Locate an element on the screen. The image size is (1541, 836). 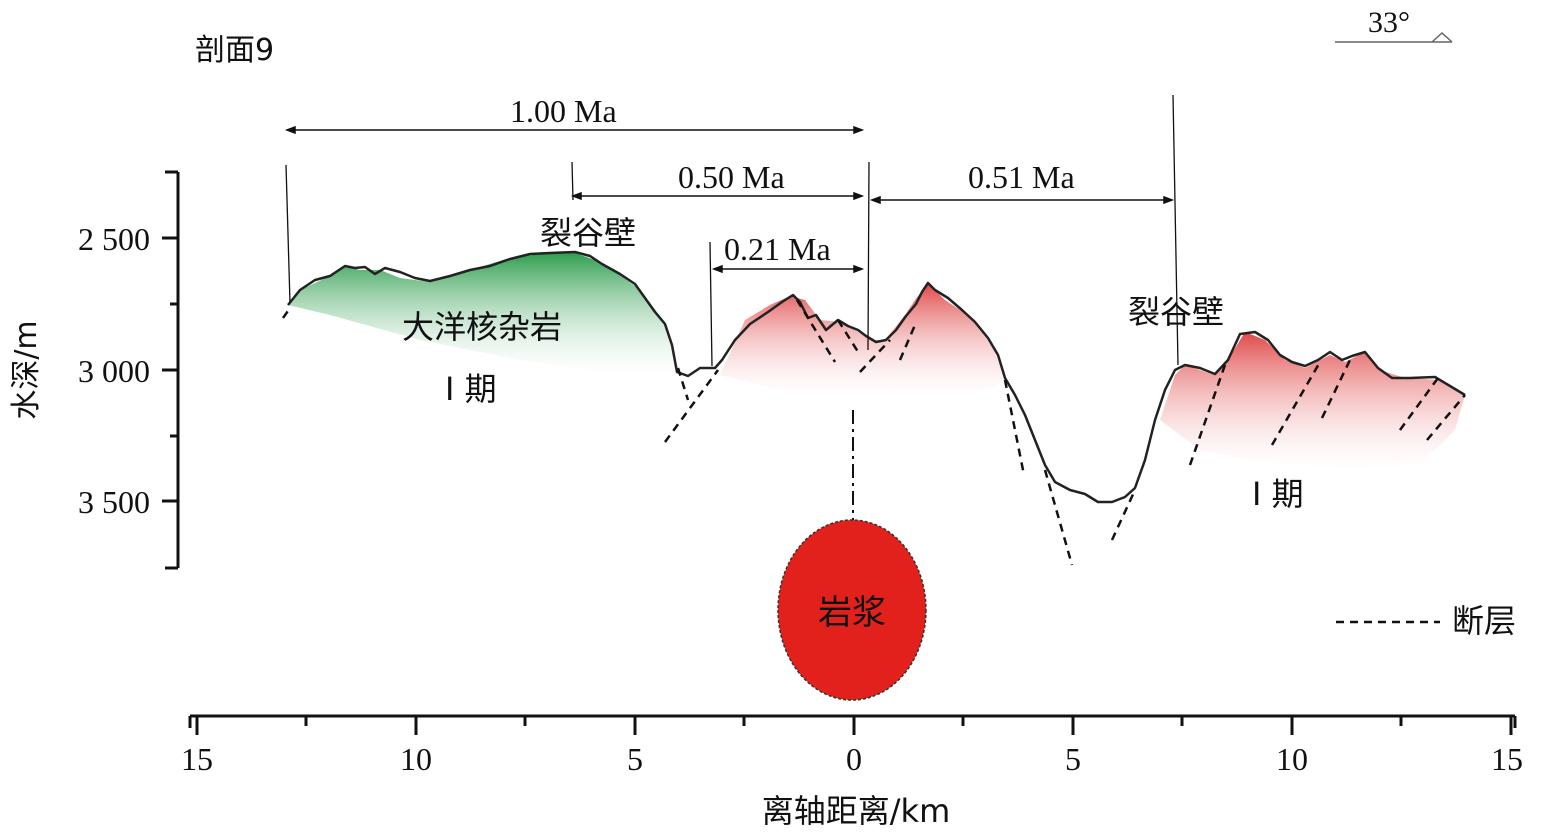
y-axis-label: 水深/m is located at coordinates (26, 369).